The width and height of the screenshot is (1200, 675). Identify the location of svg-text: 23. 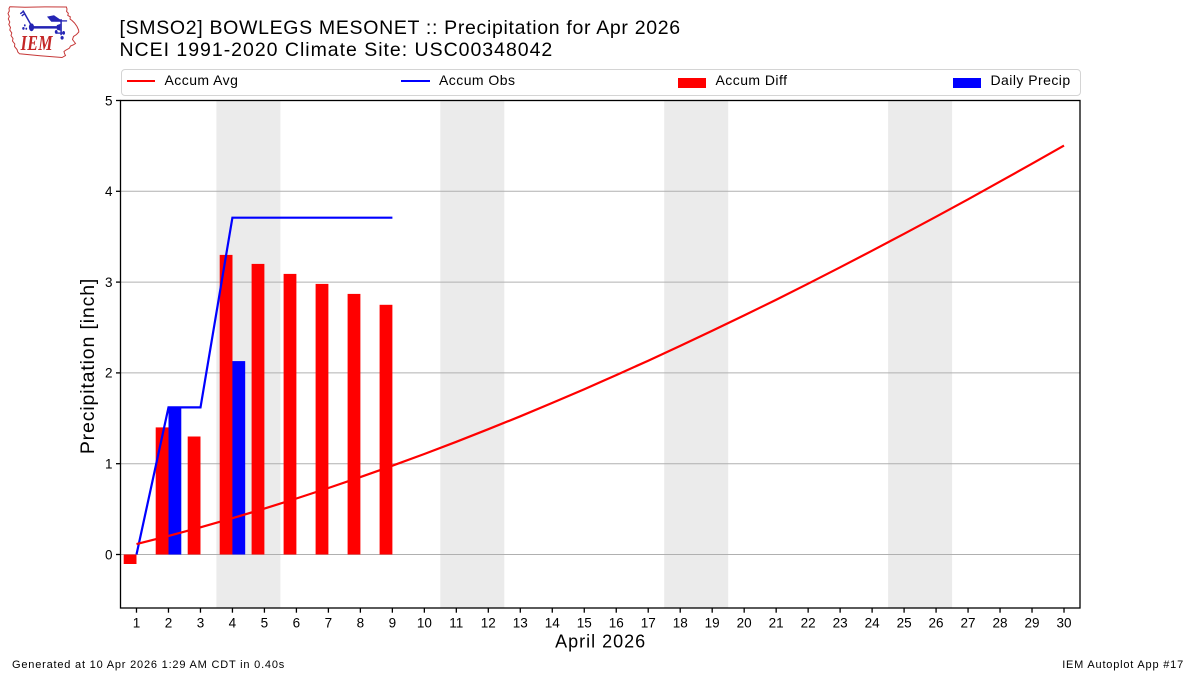
(840, 622).